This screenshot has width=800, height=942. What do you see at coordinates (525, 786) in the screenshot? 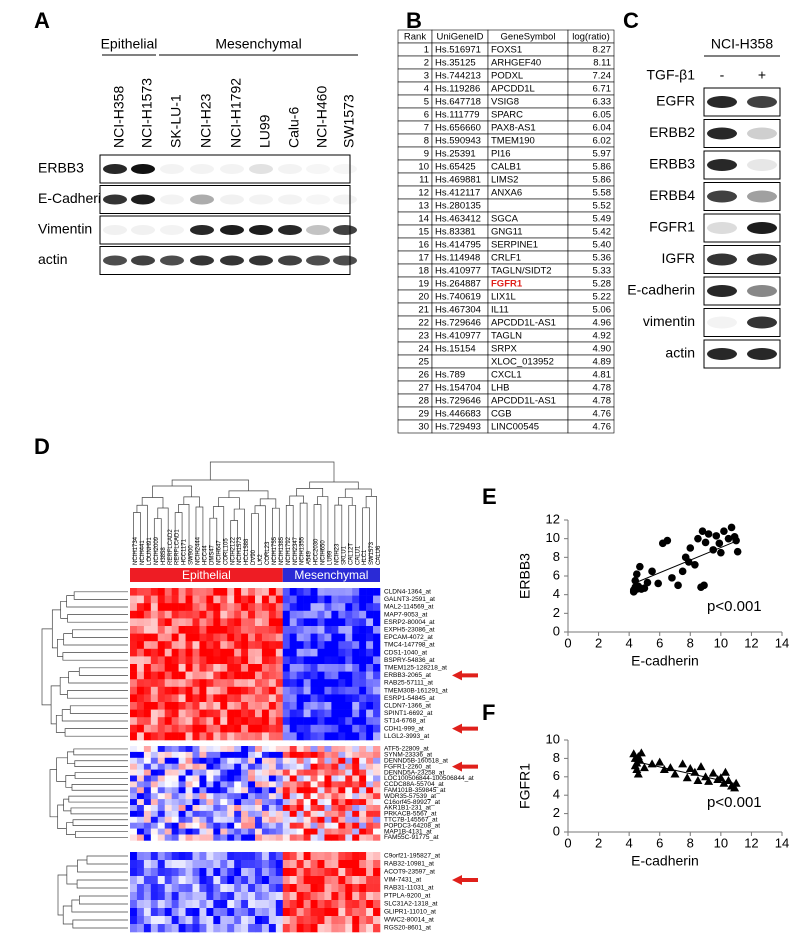
I see `y-axis-label: FGFR1` at bounding box center [525, 786].